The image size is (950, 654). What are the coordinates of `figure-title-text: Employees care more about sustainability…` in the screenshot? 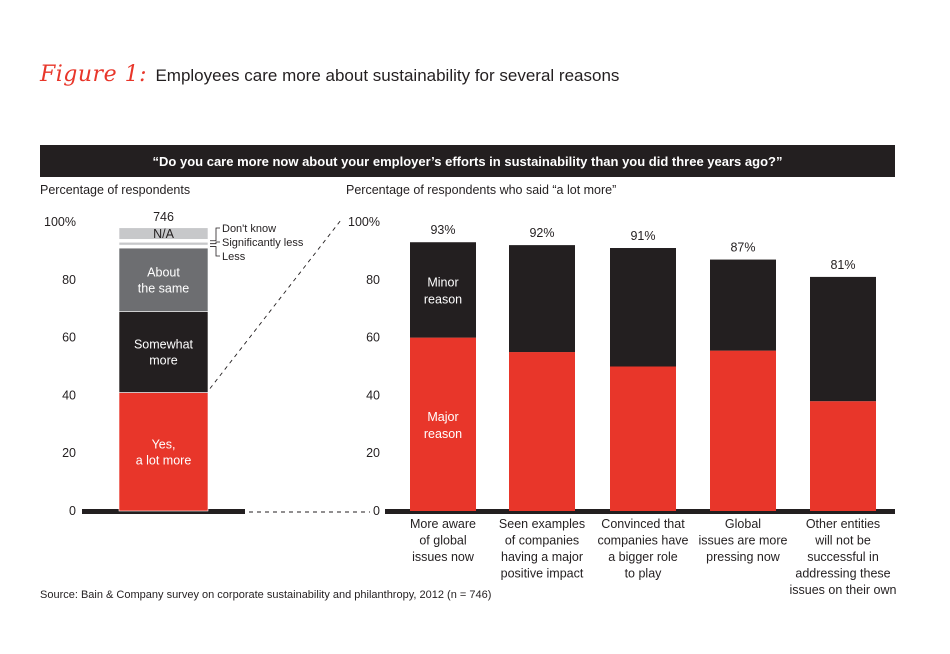 It's located at (387, 75).